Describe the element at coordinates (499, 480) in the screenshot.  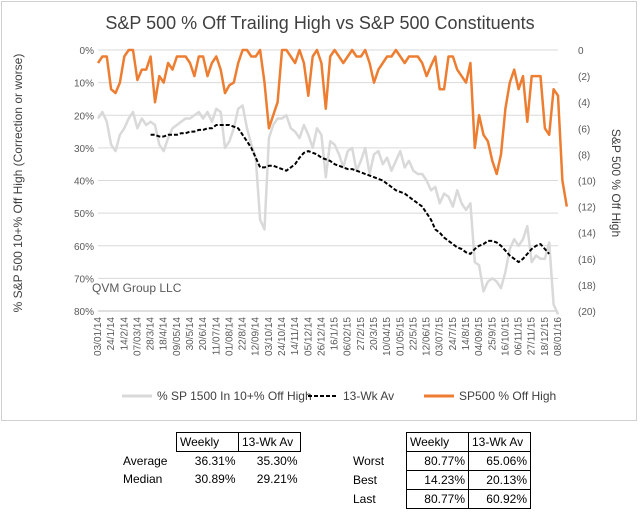
I see `cell-13wk: 20.13%` at that location.